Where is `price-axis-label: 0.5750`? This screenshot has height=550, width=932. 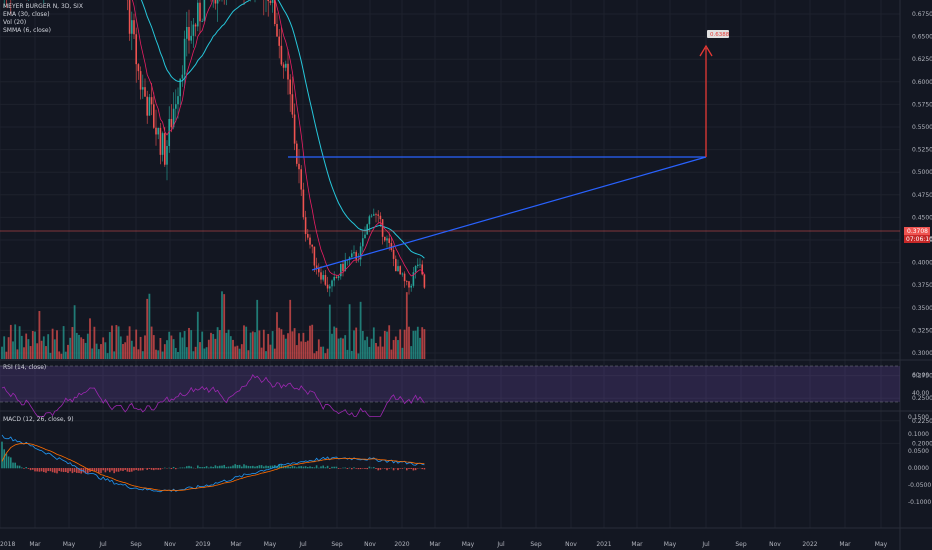 price-axis-label: 0.5750 is located at coordinates (922, 104).